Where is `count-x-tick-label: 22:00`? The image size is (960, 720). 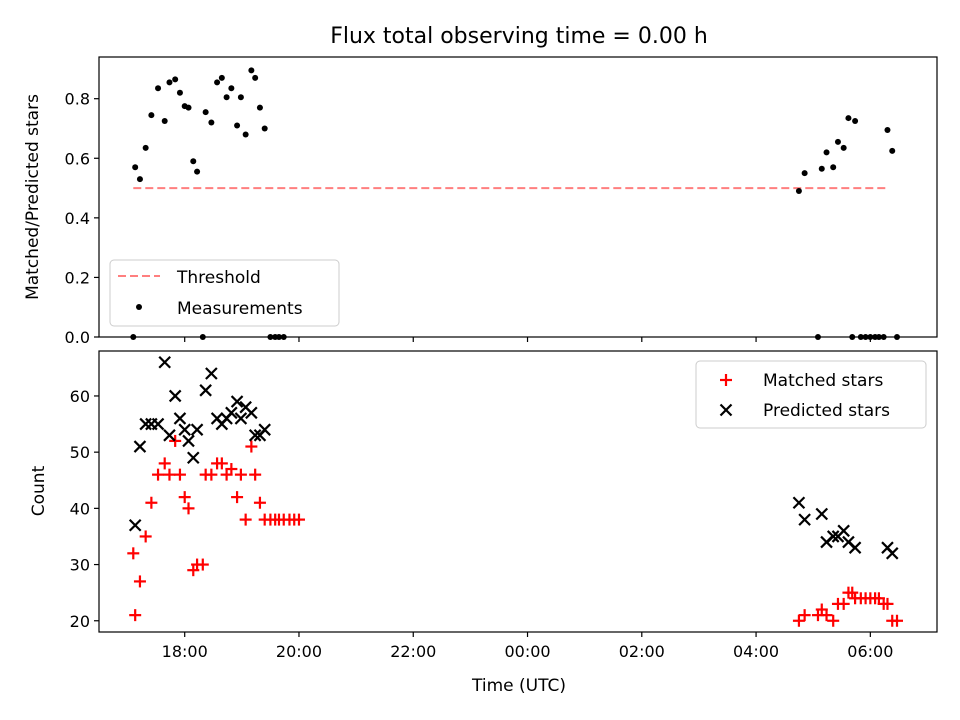
count-x-tick-label: 22:00 is located at coordinates (413, 651).